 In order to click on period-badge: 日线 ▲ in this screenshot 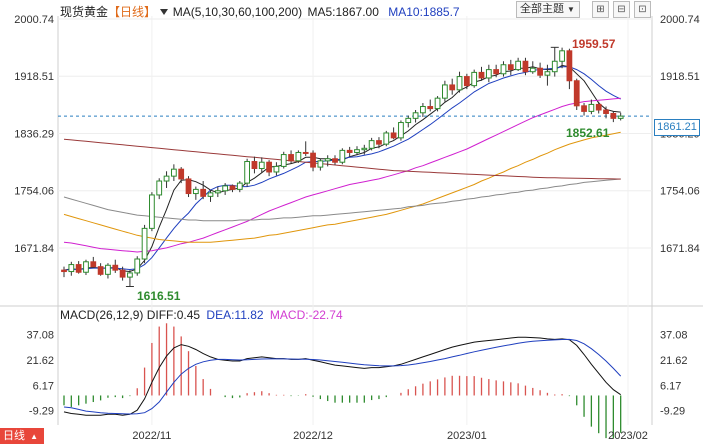, I will do `click(22, 436)`.